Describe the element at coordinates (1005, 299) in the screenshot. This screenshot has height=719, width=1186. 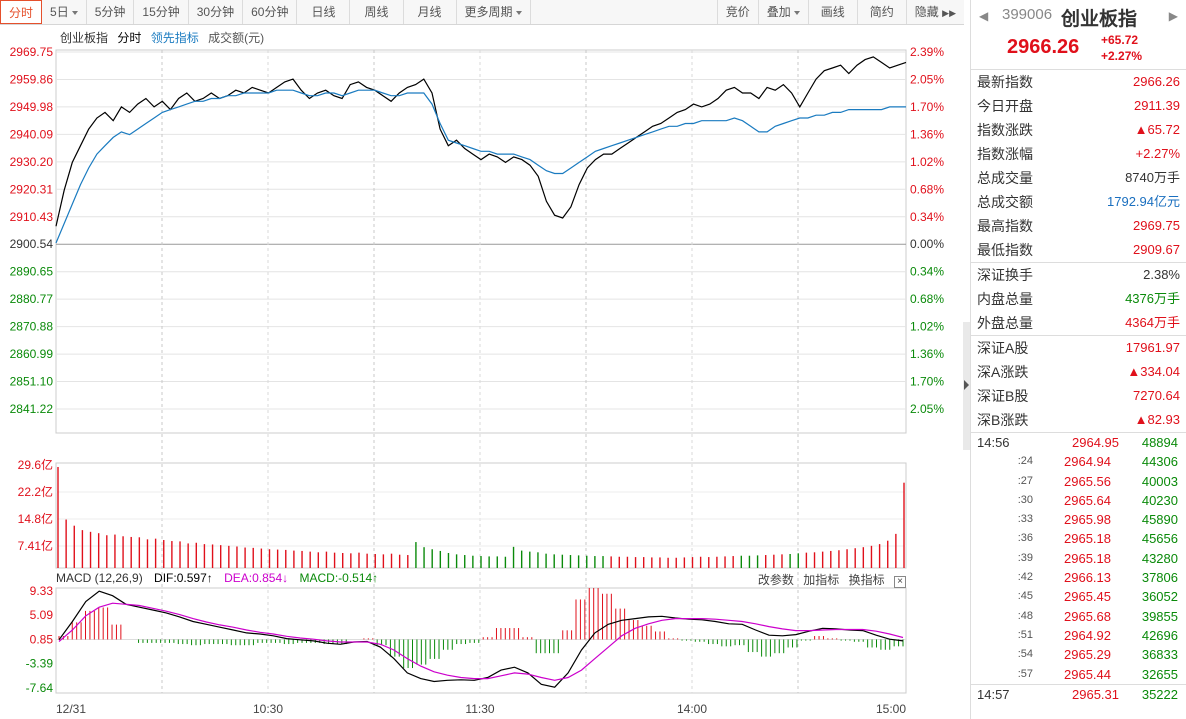
I see `quote-label: 内盘总量` at that location.